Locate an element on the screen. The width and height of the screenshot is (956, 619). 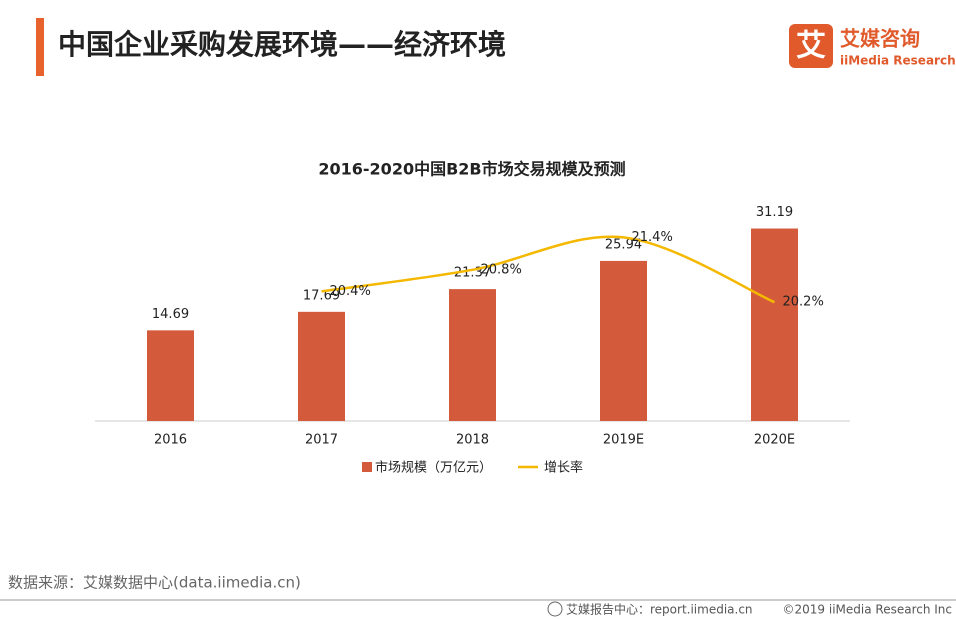
x-tick-label: 2018 is located at coordinates (472, 440).